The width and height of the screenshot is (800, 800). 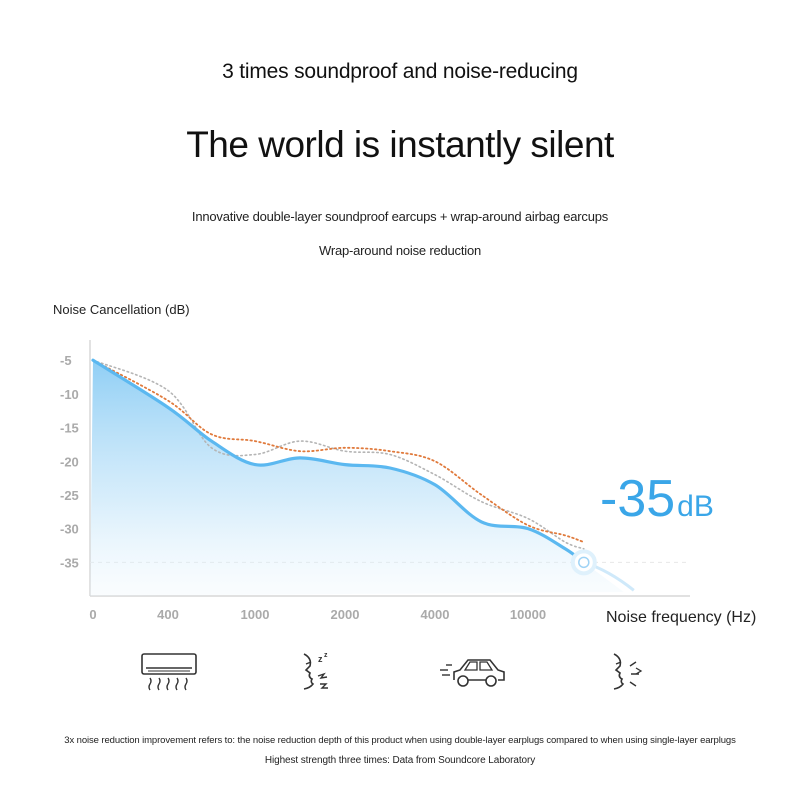 I want to click on highlight-unit: dB, so click(x=695, y=506).